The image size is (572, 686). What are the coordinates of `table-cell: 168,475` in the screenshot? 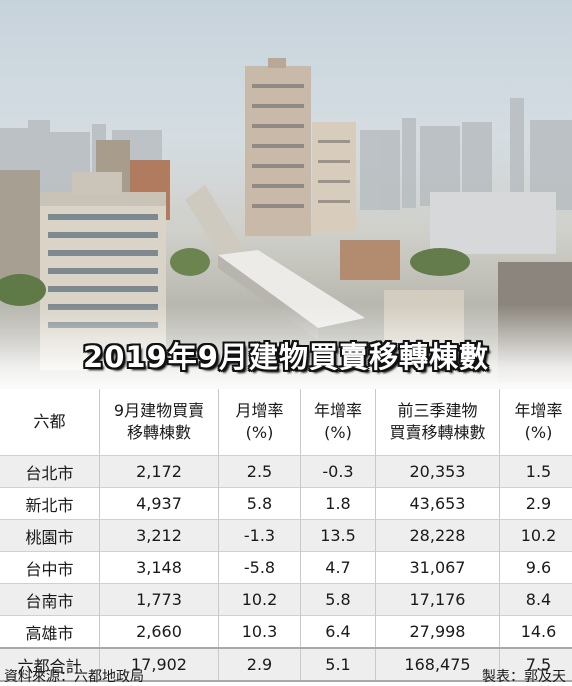 It's located at (437, 665).